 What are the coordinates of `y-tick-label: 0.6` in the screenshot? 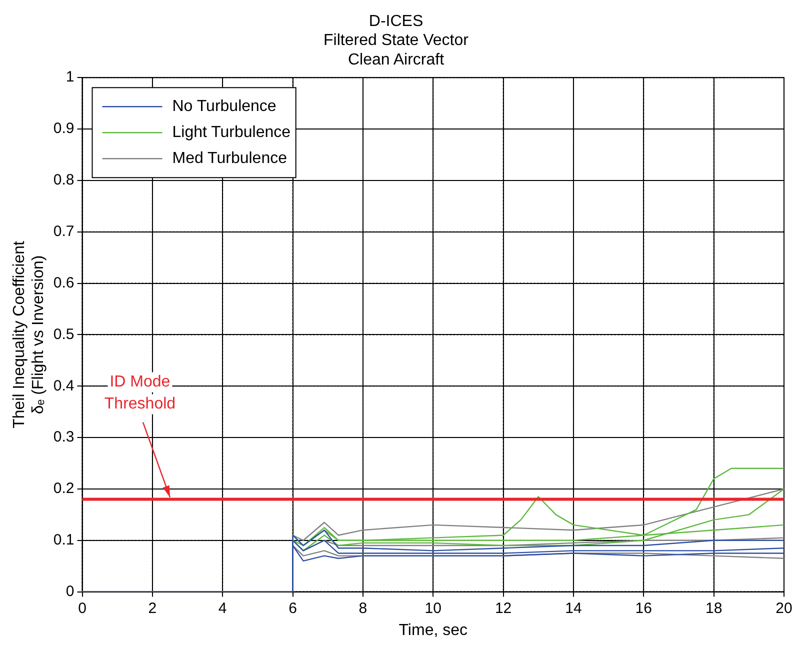 It's located at (63, 283).